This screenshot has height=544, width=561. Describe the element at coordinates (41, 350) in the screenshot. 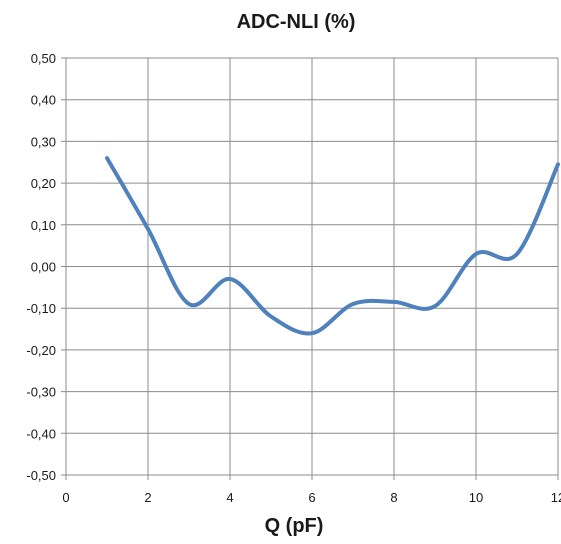

I see `y-tick-label: -0,20` at that location.